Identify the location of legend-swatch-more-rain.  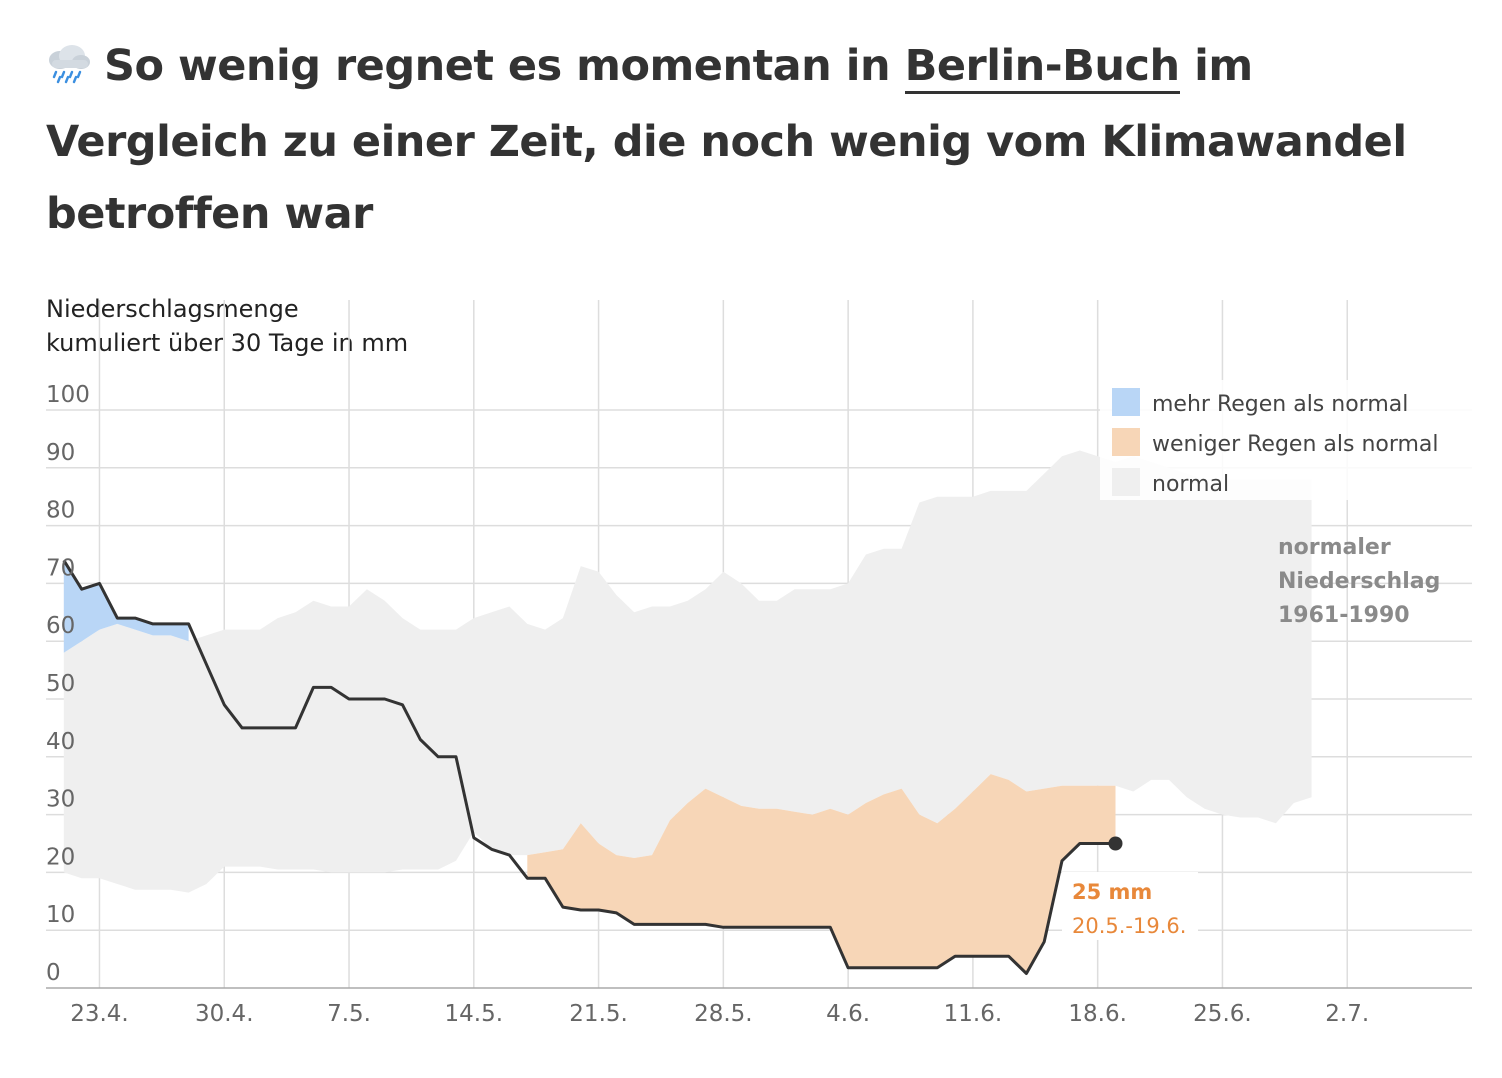
(1126, 402).